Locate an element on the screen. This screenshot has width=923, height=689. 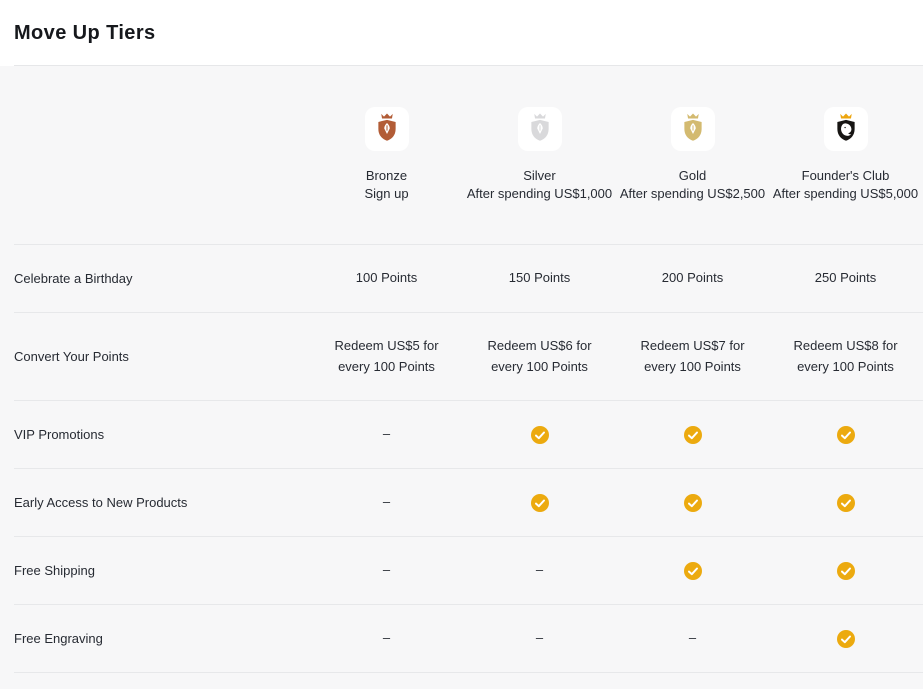
tier-name: Bronze is located at coordinates (386, 175).